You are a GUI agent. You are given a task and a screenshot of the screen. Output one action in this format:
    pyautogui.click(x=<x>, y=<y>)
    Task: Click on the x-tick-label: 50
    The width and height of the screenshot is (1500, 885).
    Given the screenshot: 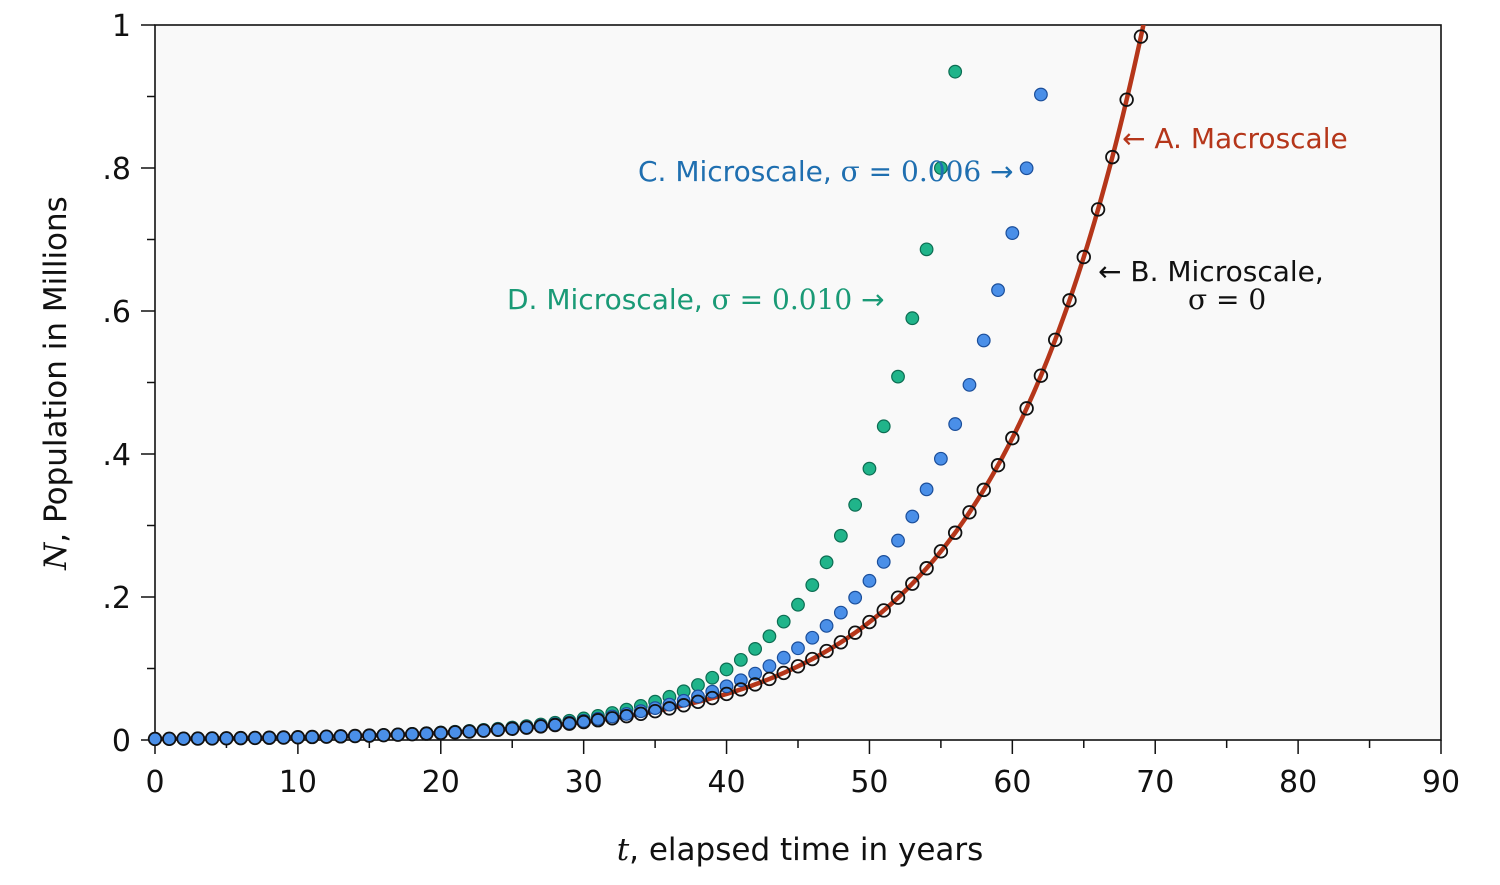 What is the action you would take?
    pyautogui.click(x=869, y=782)
    